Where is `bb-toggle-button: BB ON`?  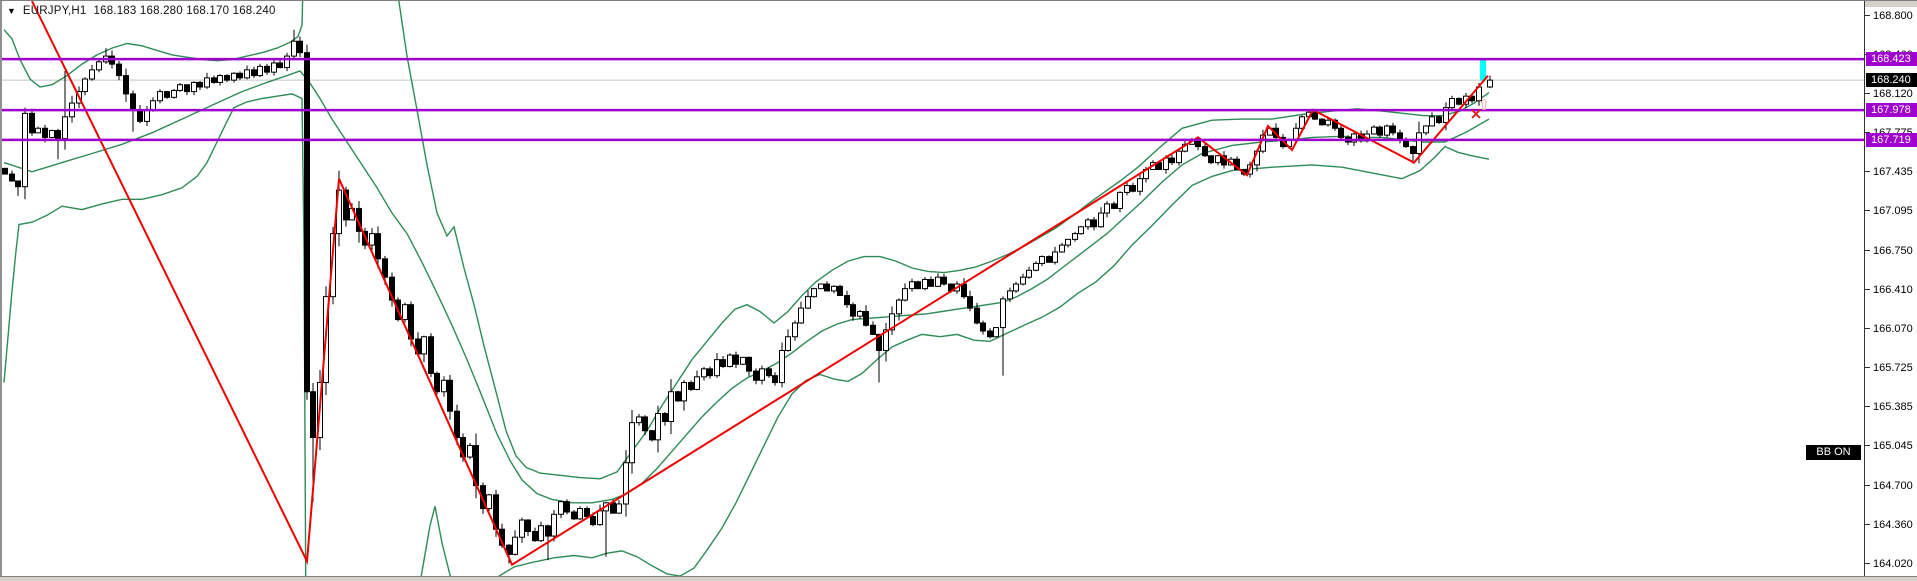 bb-toggle-button: BB ON is located at coordinates (1833, 452).